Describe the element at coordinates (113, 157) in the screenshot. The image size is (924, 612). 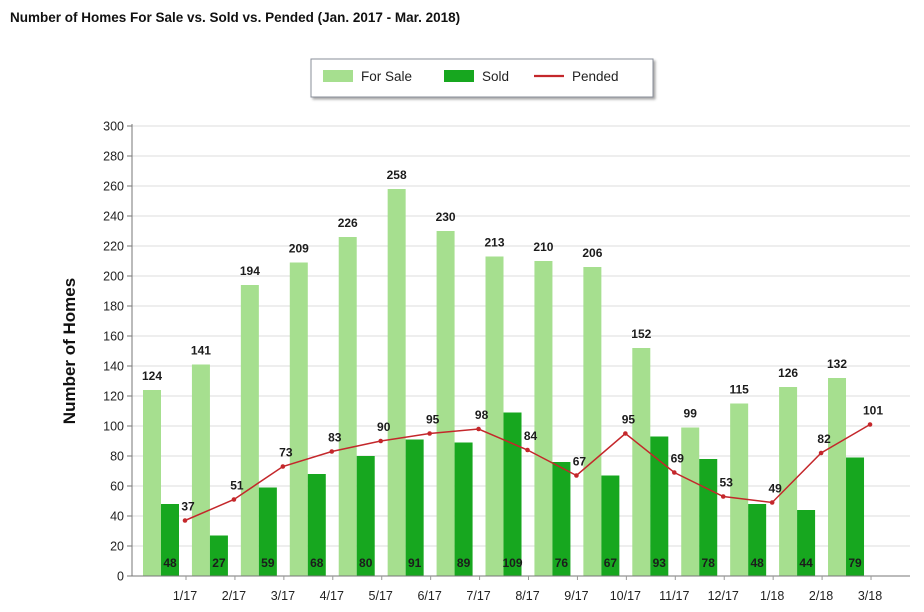
I see `y-tick-label: 280` at that location.